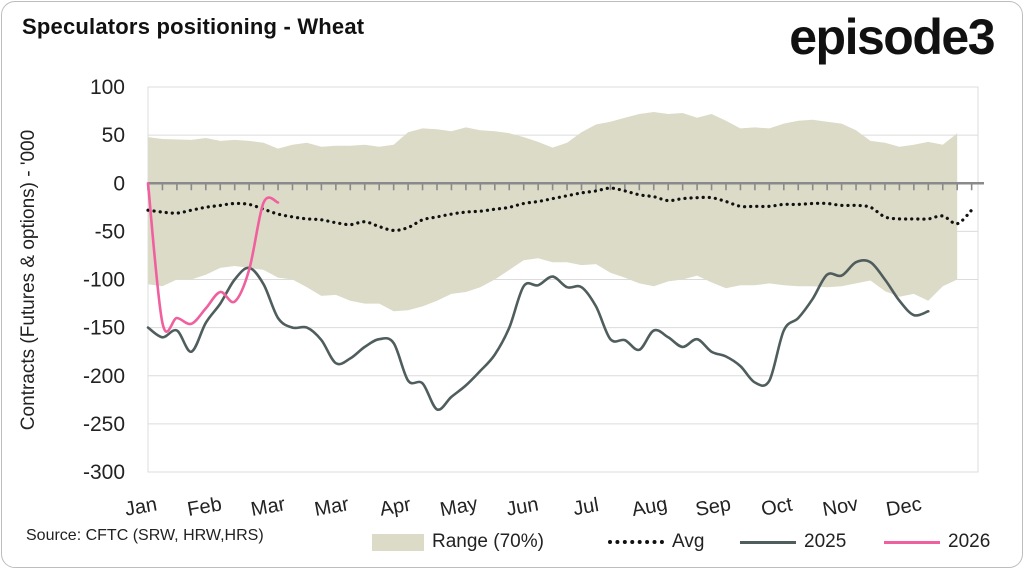 The width and height of the screenshot is (1024, 569). What do you see at coordinates (649, 507) in the screenshot?
I see `x-tick-label: Aug` at bounding box center [649, 507].